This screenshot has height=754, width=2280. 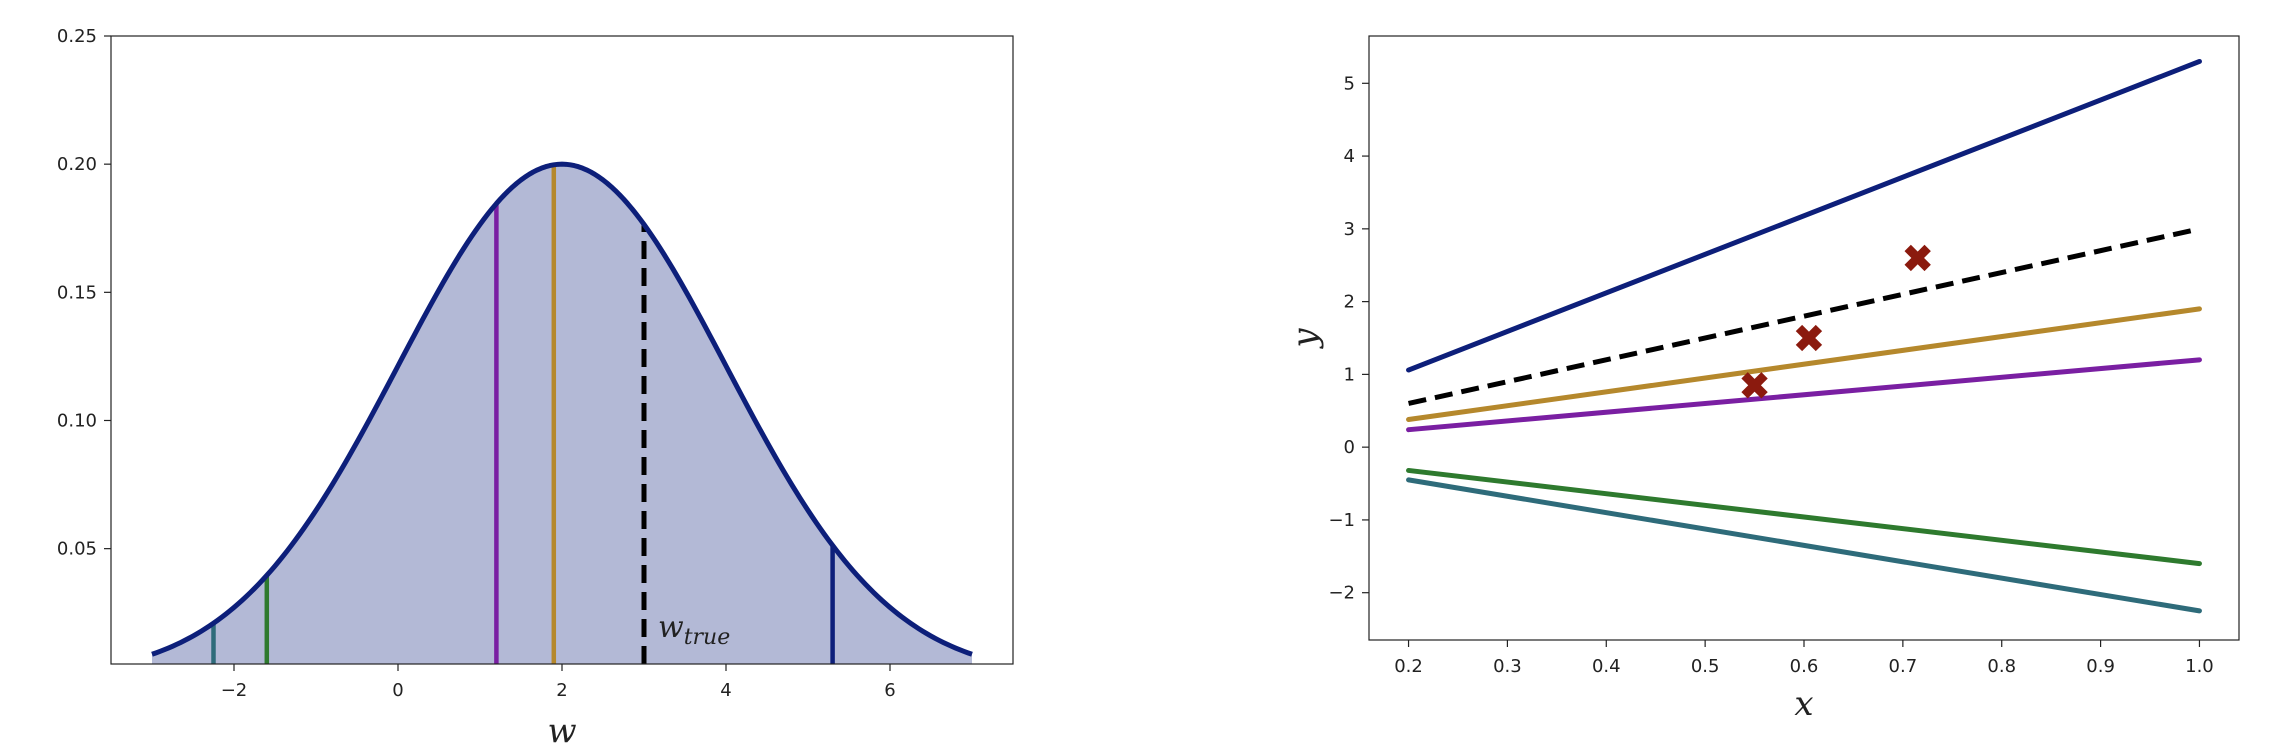 I want to click on y-tick-label: 0.20, so click(x=77, y=164).